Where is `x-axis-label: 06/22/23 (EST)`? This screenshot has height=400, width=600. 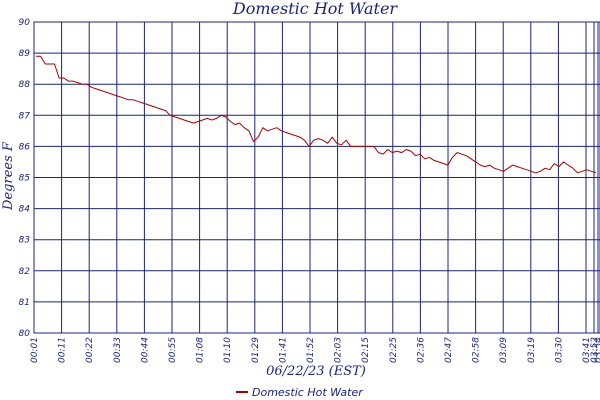
x-axis-label: 06/22/23 (EST) is located at coordinates (316, 371).